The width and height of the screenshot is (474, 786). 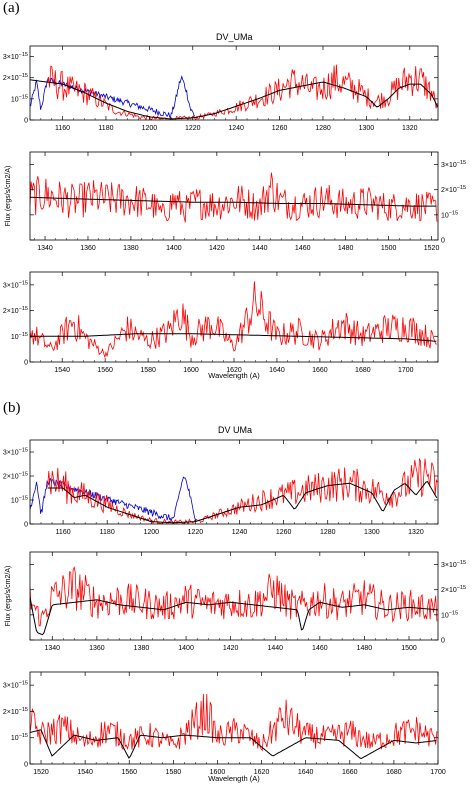 I want to click on x-tick-label: 1540, so click(x=85, y=772).